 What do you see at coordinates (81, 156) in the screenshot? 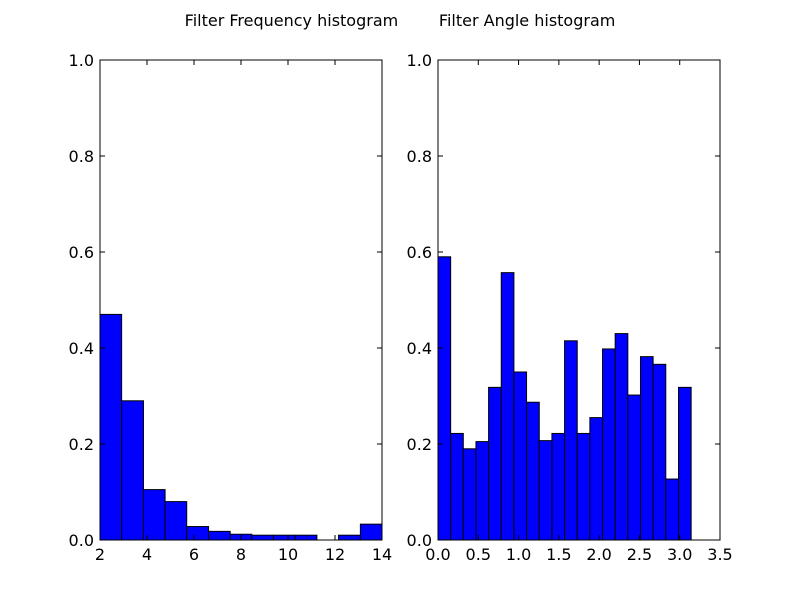
I see `frequency-ytick-label-4: 0.8` at bounding box center [81, 156].